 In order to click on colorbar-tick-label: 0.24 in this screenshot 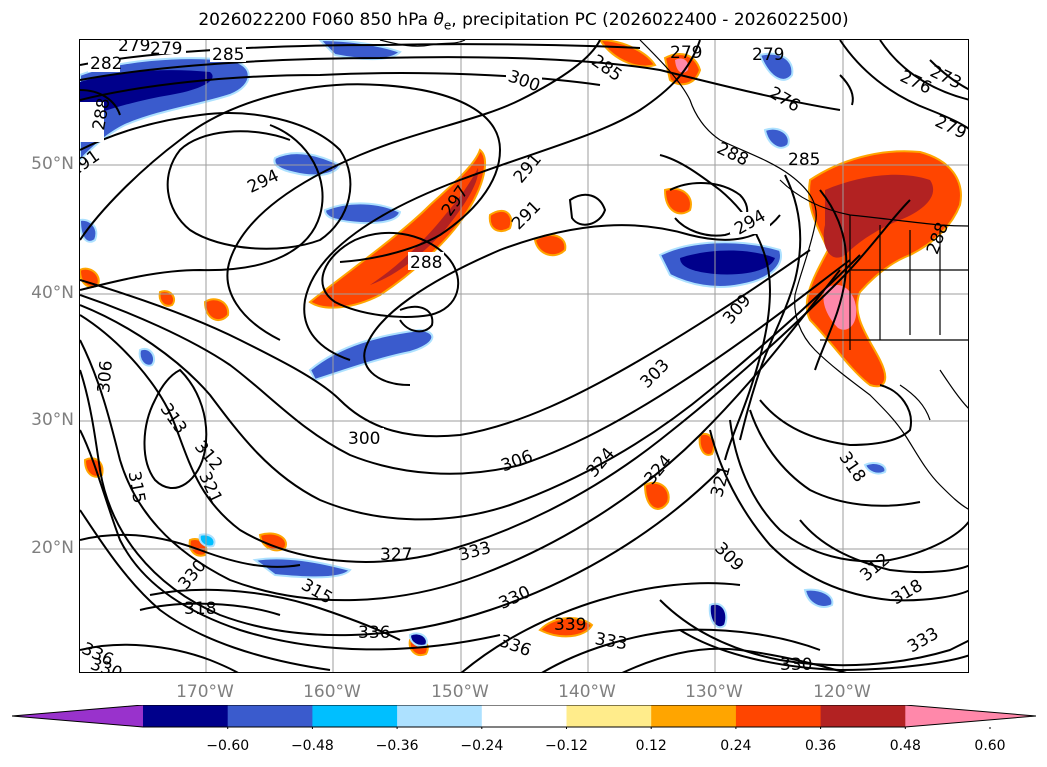, I will do `click(736, 746)`.